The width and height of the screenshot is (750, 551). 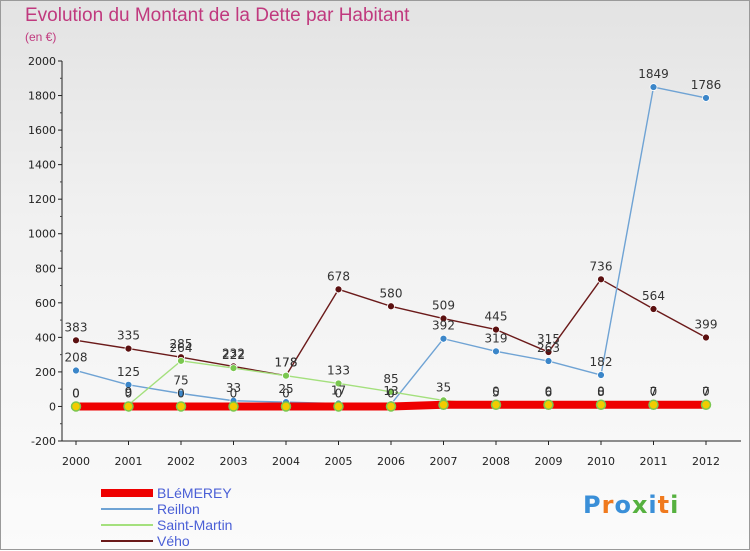 What do you see at coordinates (128, 336) in the screenshot?
I see `data-label: 335` at bounding box center [128, 336].